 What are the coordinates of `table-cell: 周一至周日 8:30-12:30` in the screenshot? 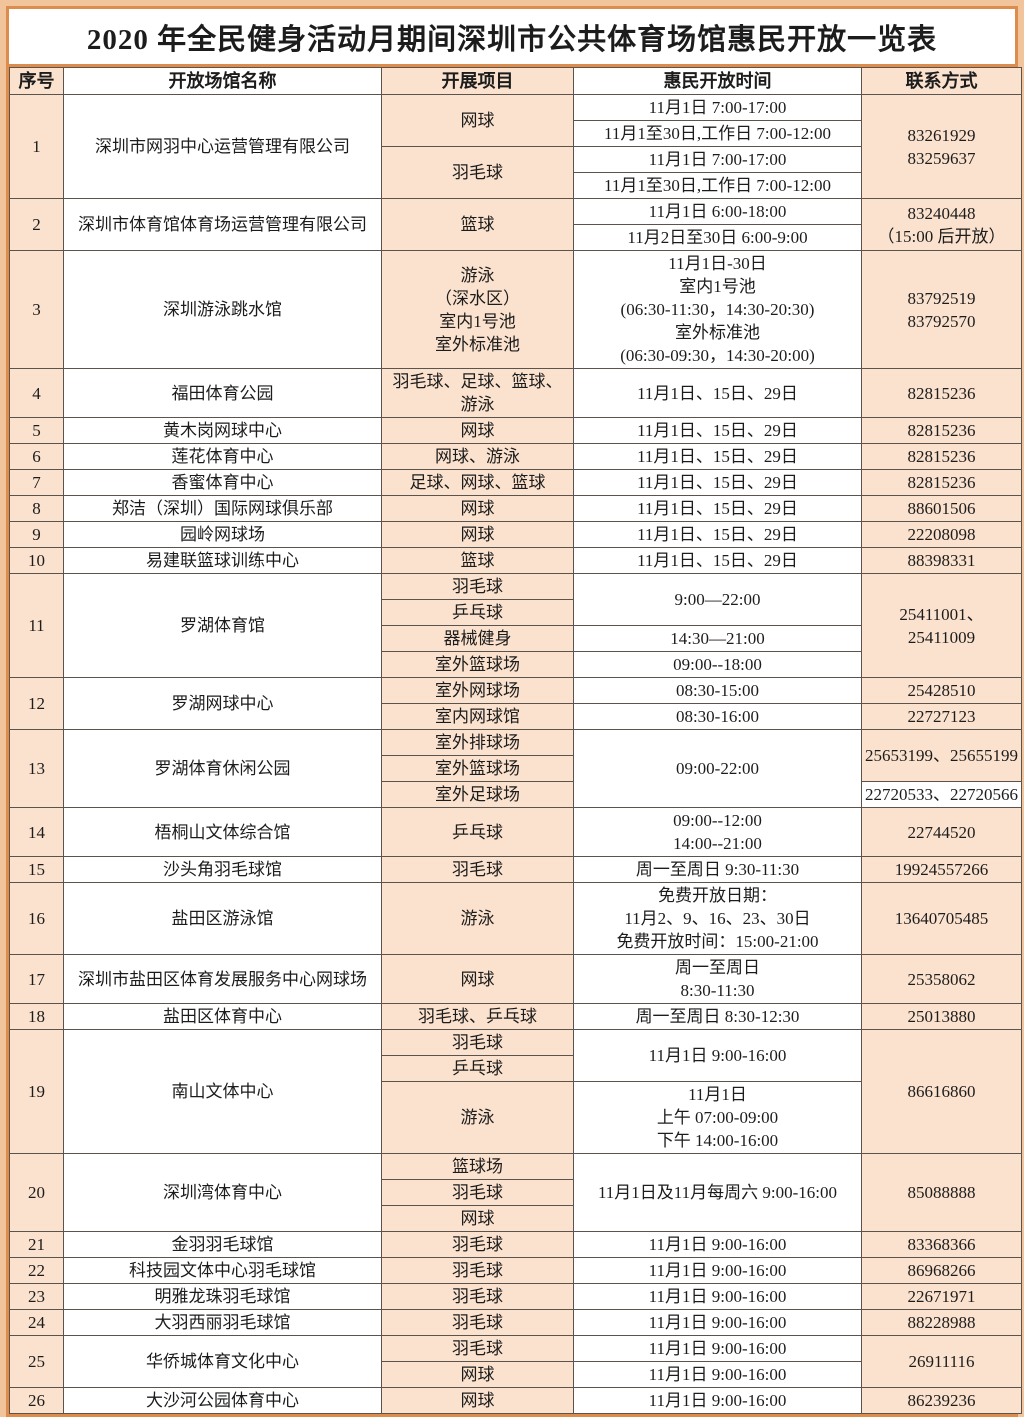 It's located at (717, 1016).